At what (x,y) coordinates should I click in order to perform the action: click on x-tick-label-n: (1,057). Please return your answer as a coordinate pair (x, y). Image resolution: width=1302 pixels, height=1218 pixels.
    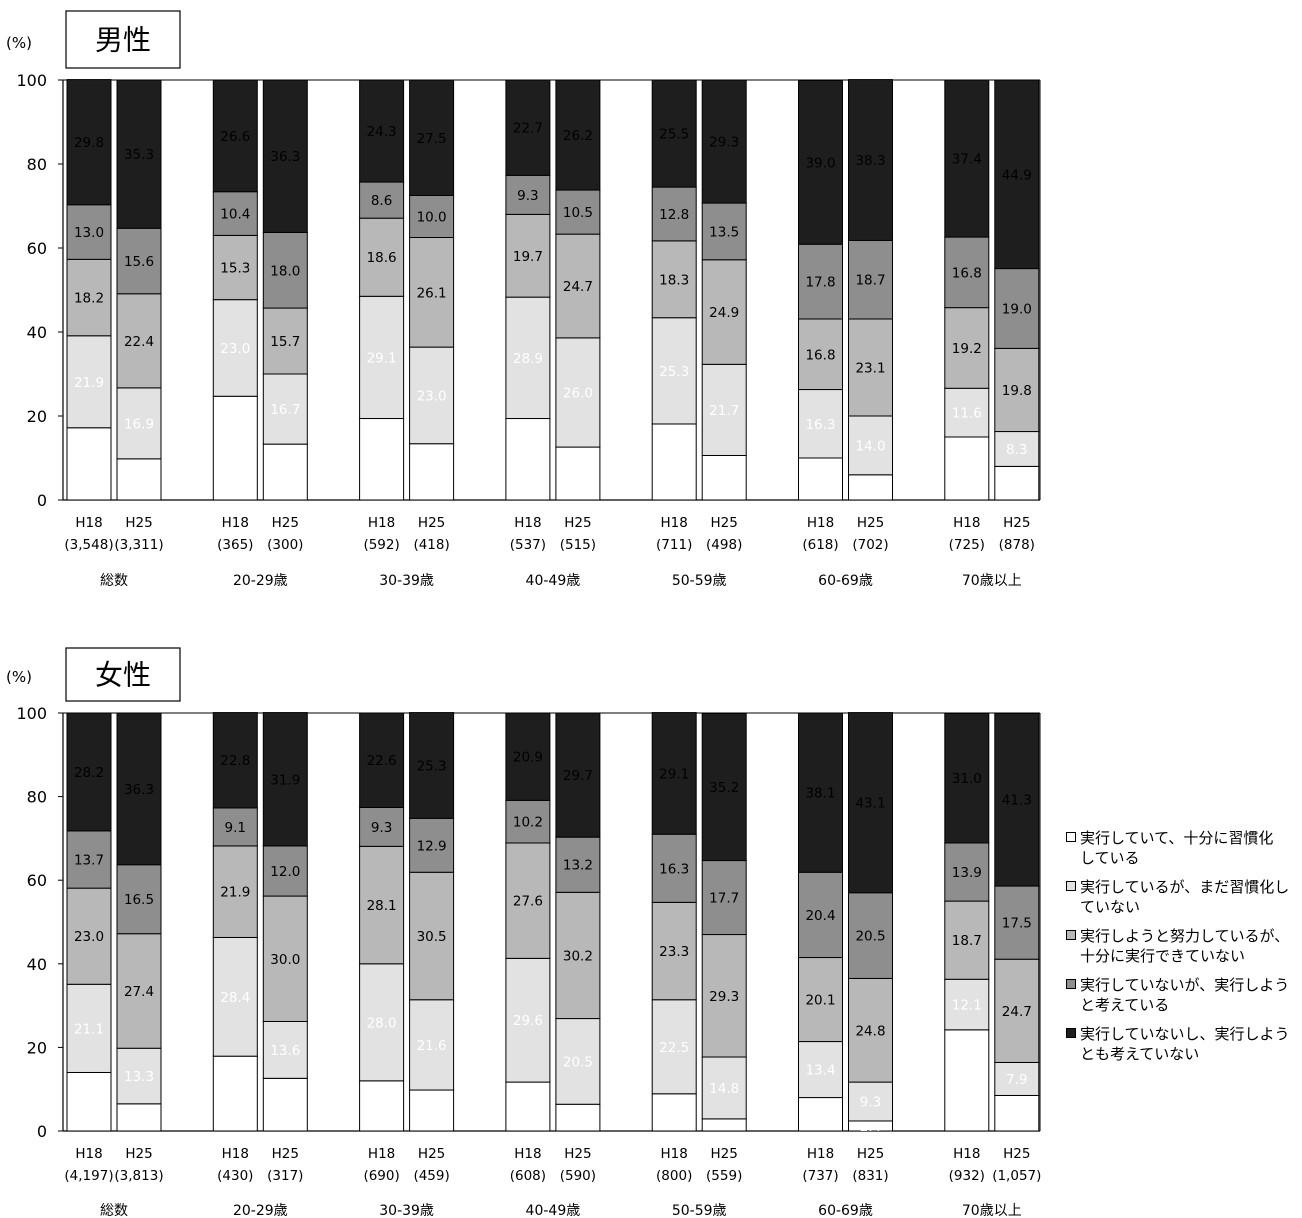
    Looking at the image, I should click on (1016, 1176).